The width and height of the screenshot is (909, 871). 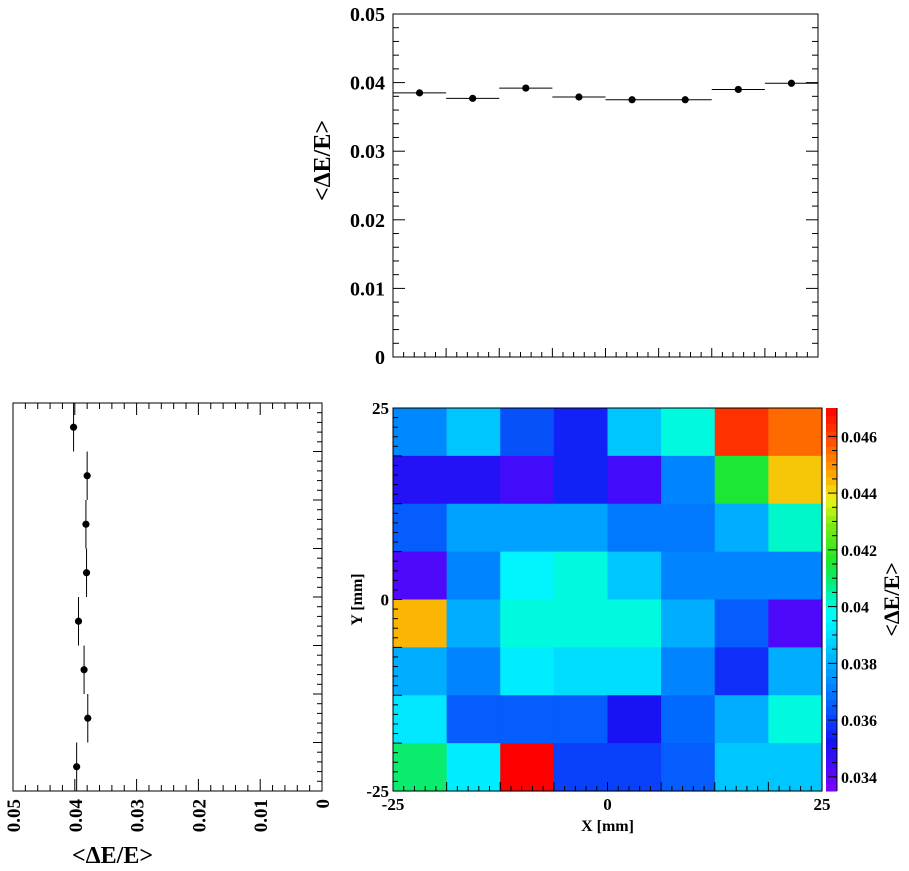 What do you see at coordinates (357, 599) in the screenshot?
I see `heatmap-y-axis-title: Y [mm]` at bounding box center [357, 599].